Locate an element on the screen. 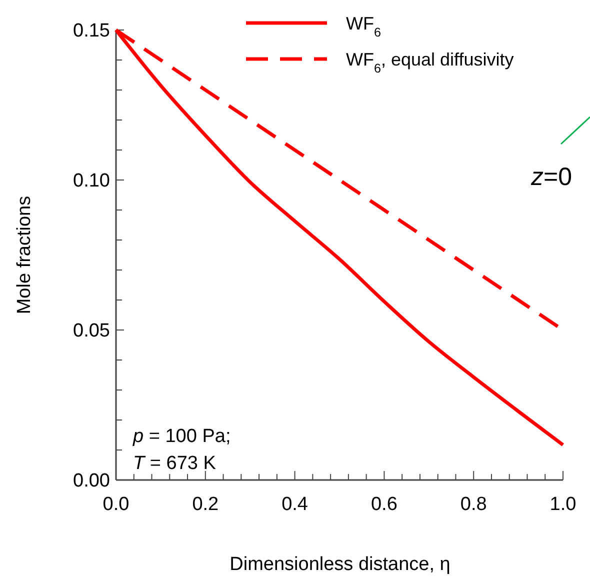 The width and height of the screenshot is (590, 577). legend-label: WF$_{6}$, equal diffusivity is located at coordinates (430, 62).